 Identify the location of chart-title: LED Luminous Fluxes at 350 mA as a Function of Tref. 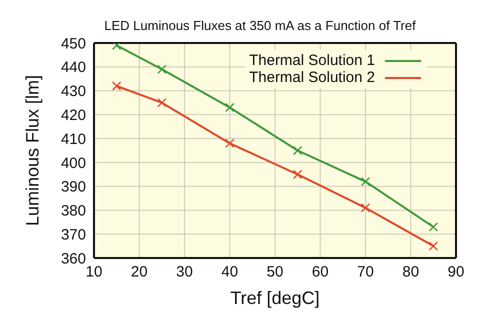
(260, 25).